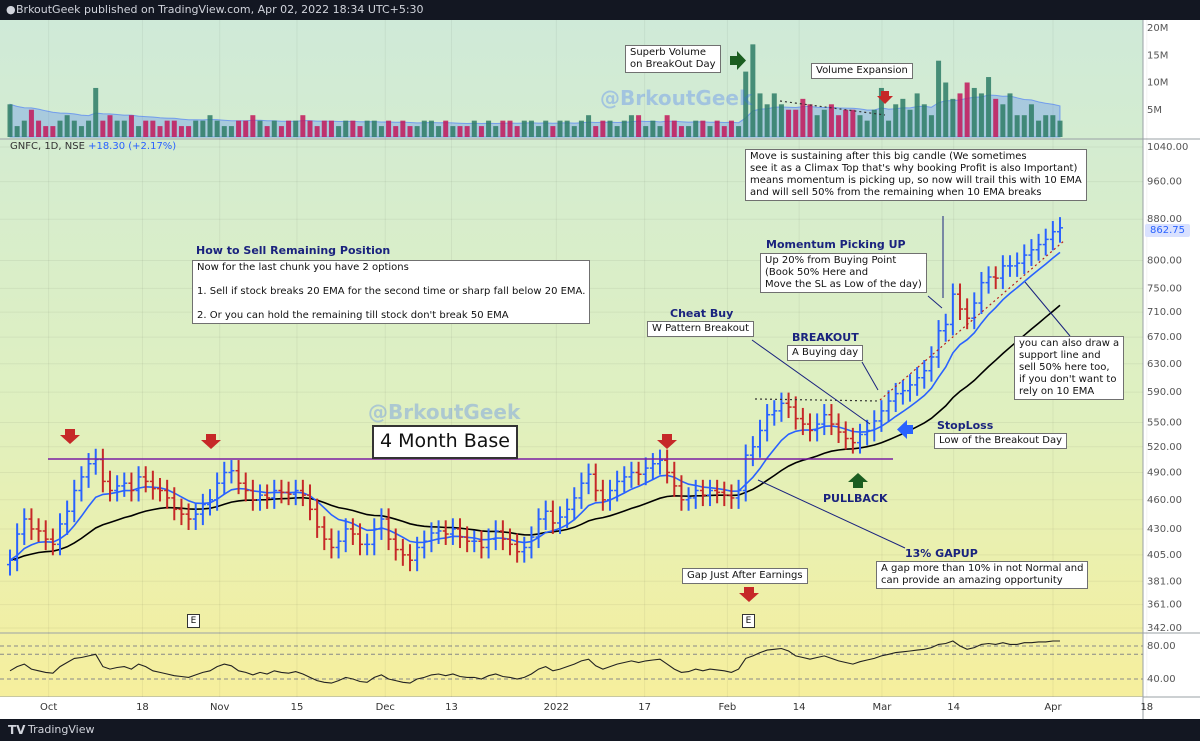  I want to click on time-tick-label: 2022, so click(556, 707).